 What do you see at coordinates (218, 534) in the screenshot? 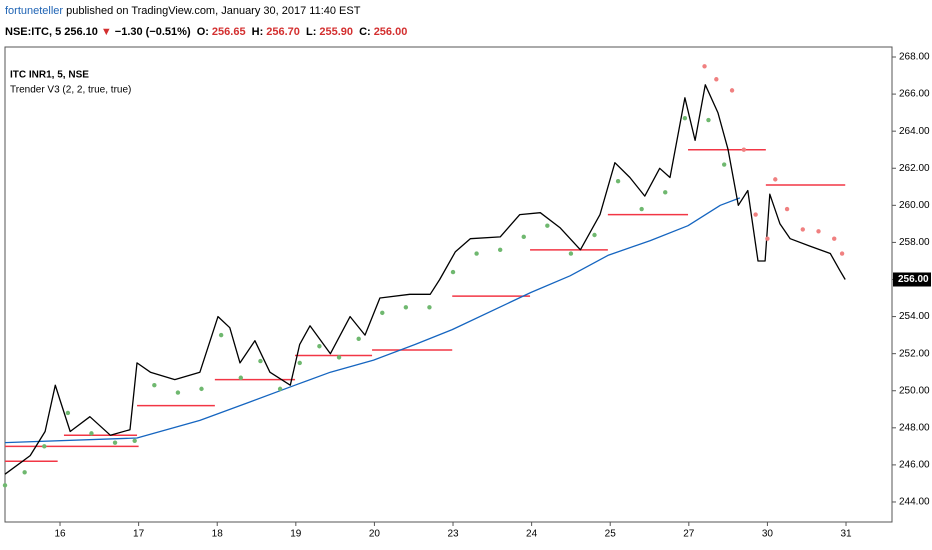
I see `x-tick-label: 18` at bounding box center [218, 534].